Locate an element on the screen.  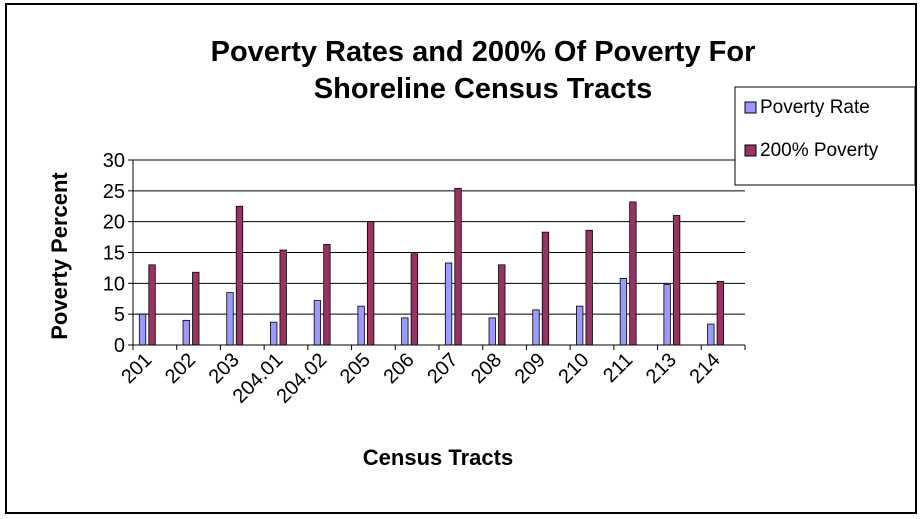
legend-label-200-poverty: 200% Poverty is located at coordinates (819, 150).